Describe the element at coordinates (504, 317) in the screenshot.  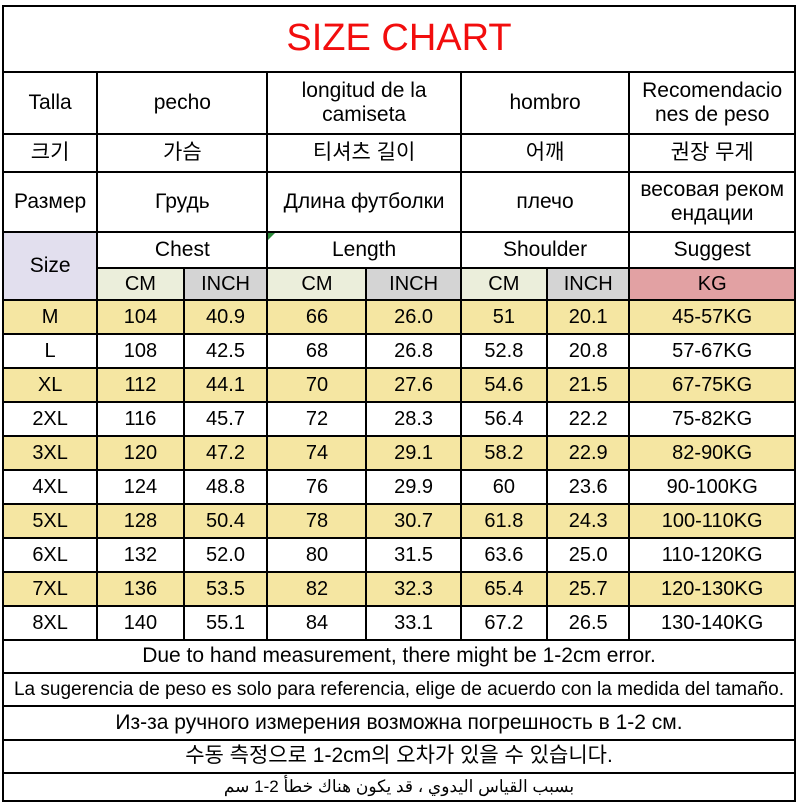
I see `cell-shoulder-cm: 51` at that location.